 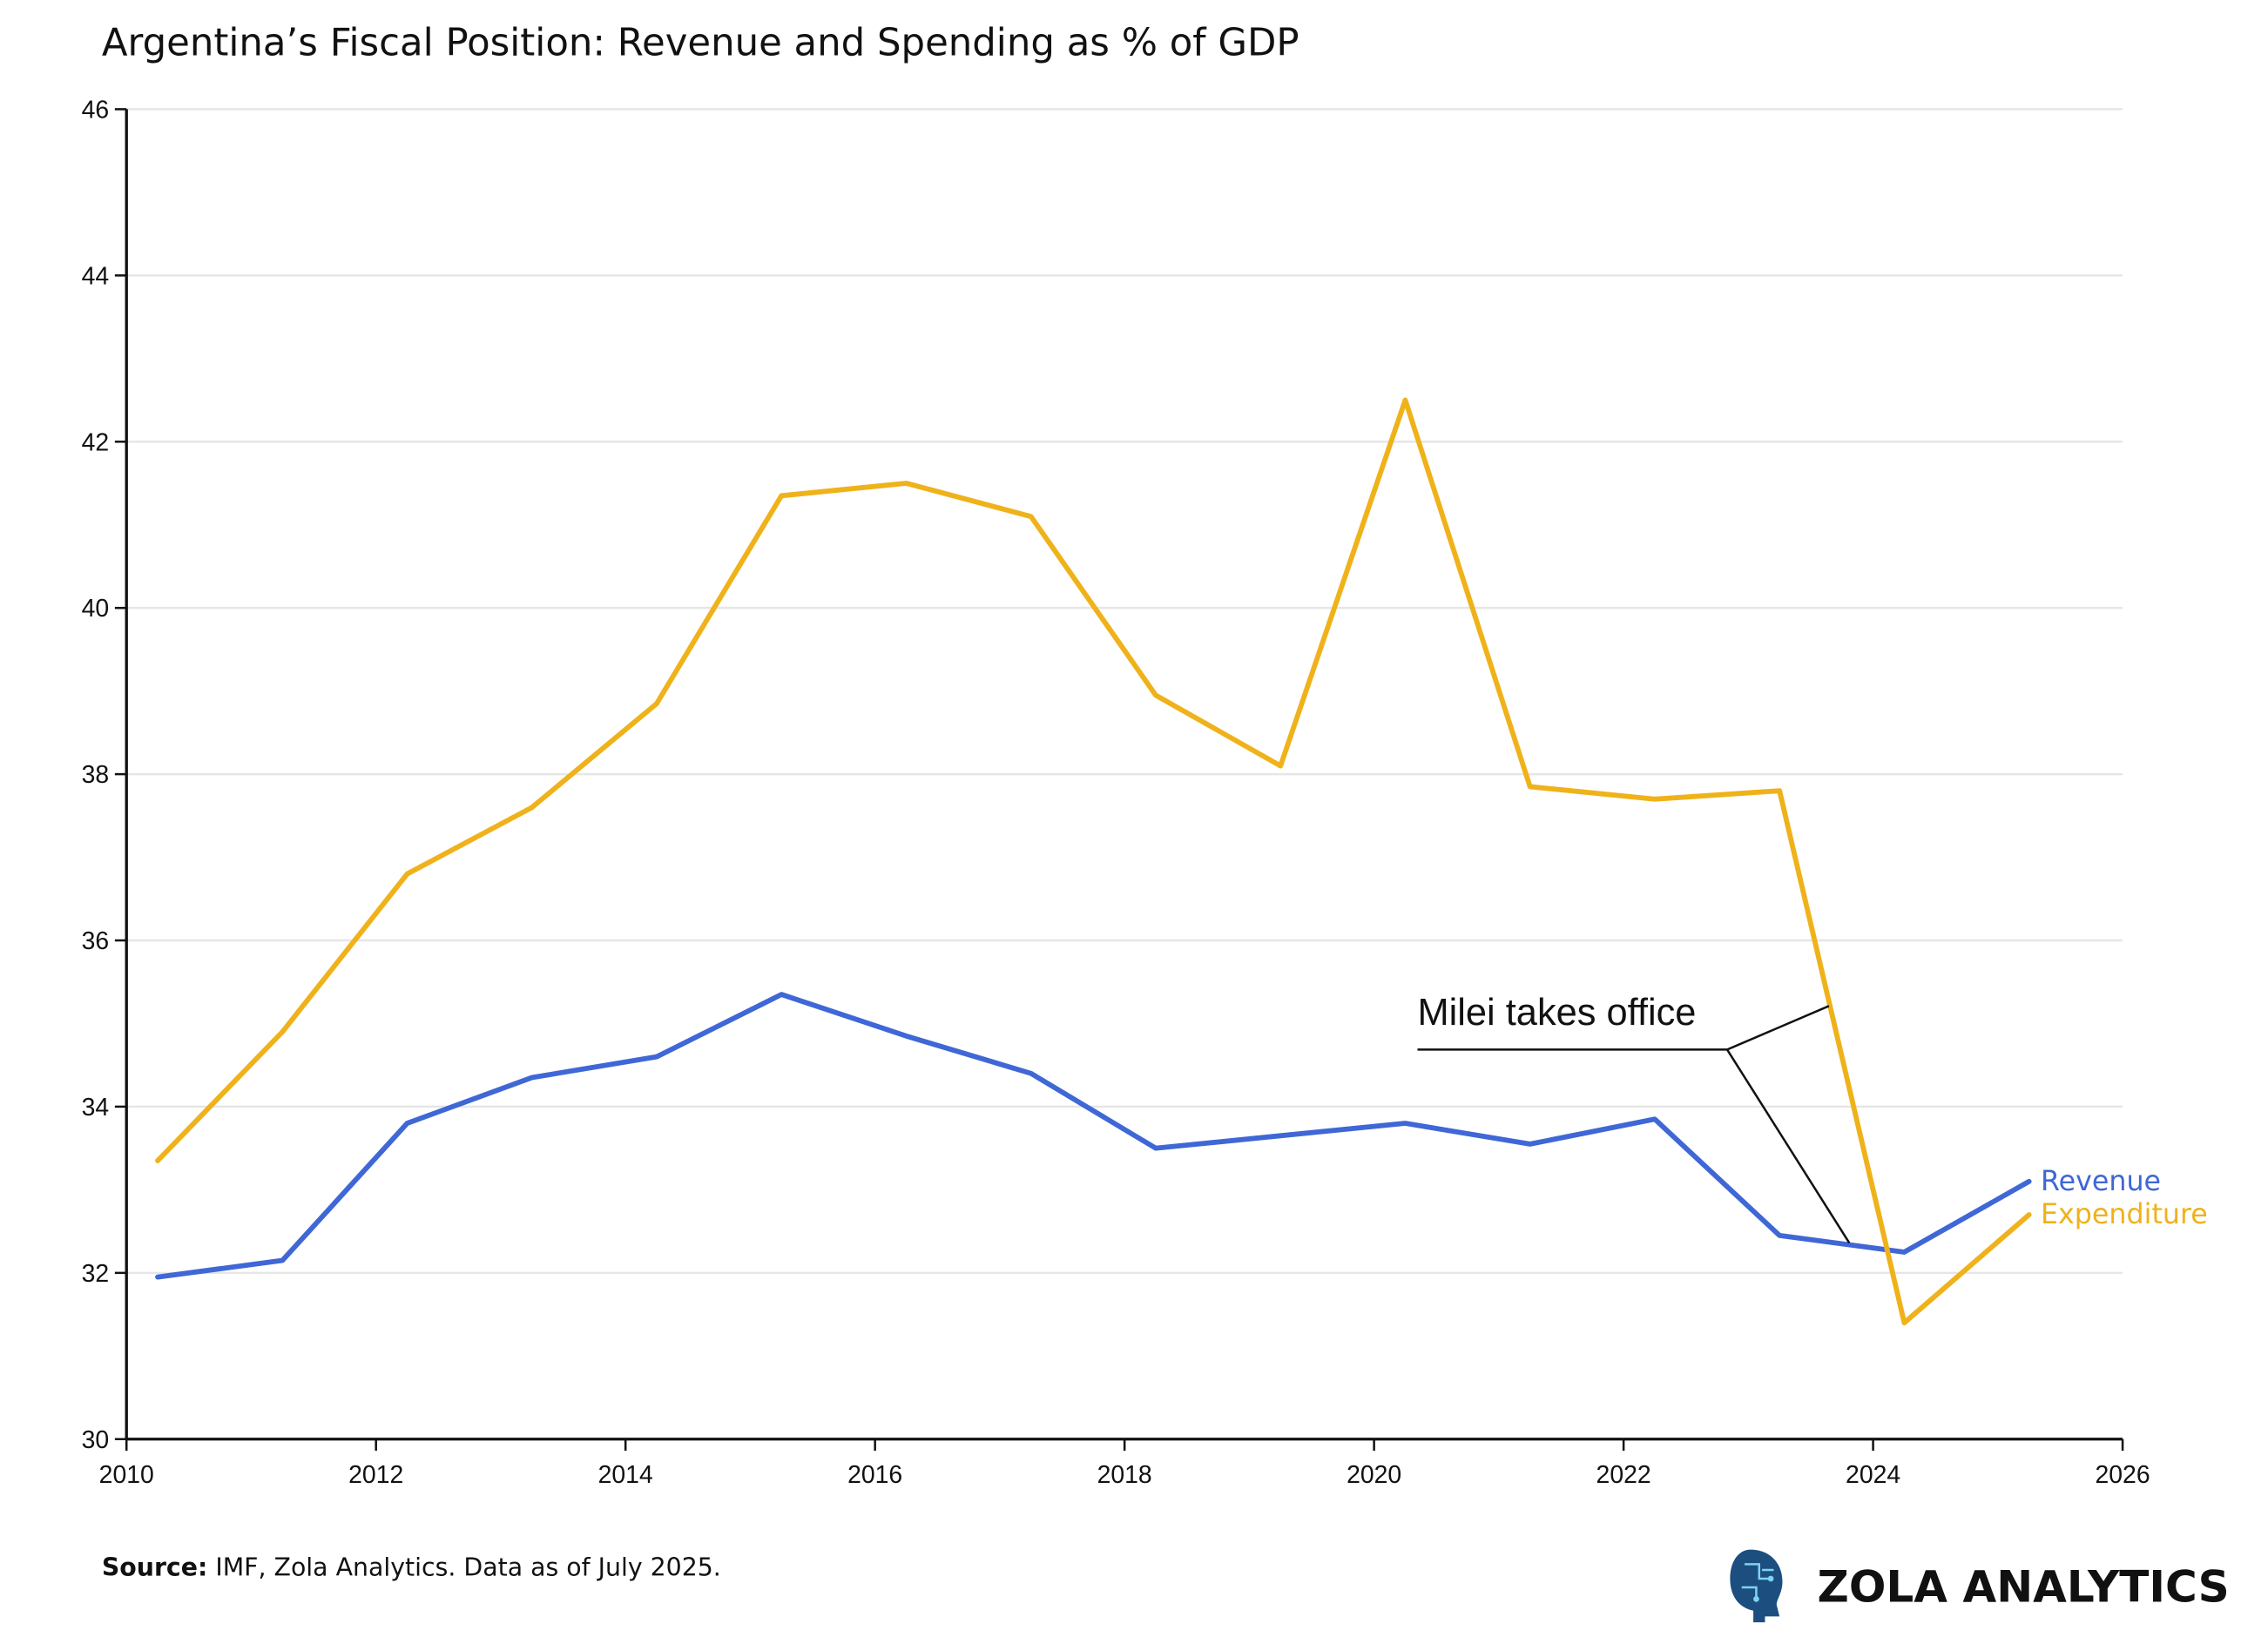 What do you see at coordinates (96, 609) in the screenshot?
I see `y-tick-label: 40` at bounding box center [96, 609].